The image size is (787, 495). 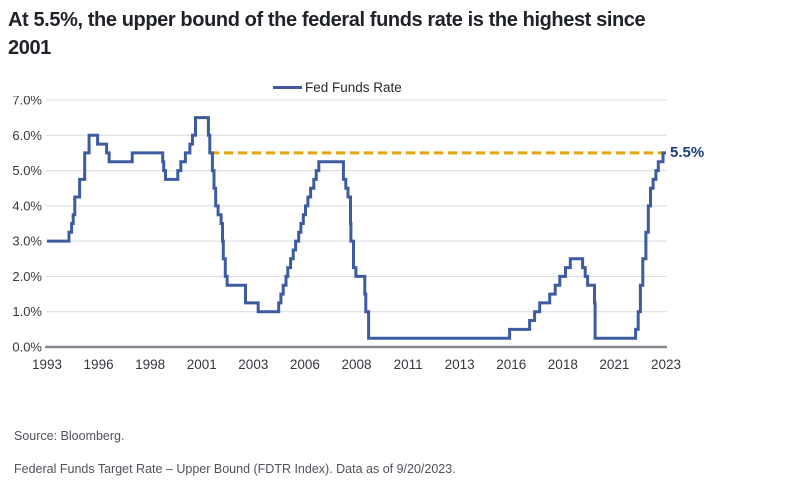 What do you see at coordinates (27, 241) in the screenshot?
I see `y-tick-label: 3.0%` at bounding box center [27, 241].